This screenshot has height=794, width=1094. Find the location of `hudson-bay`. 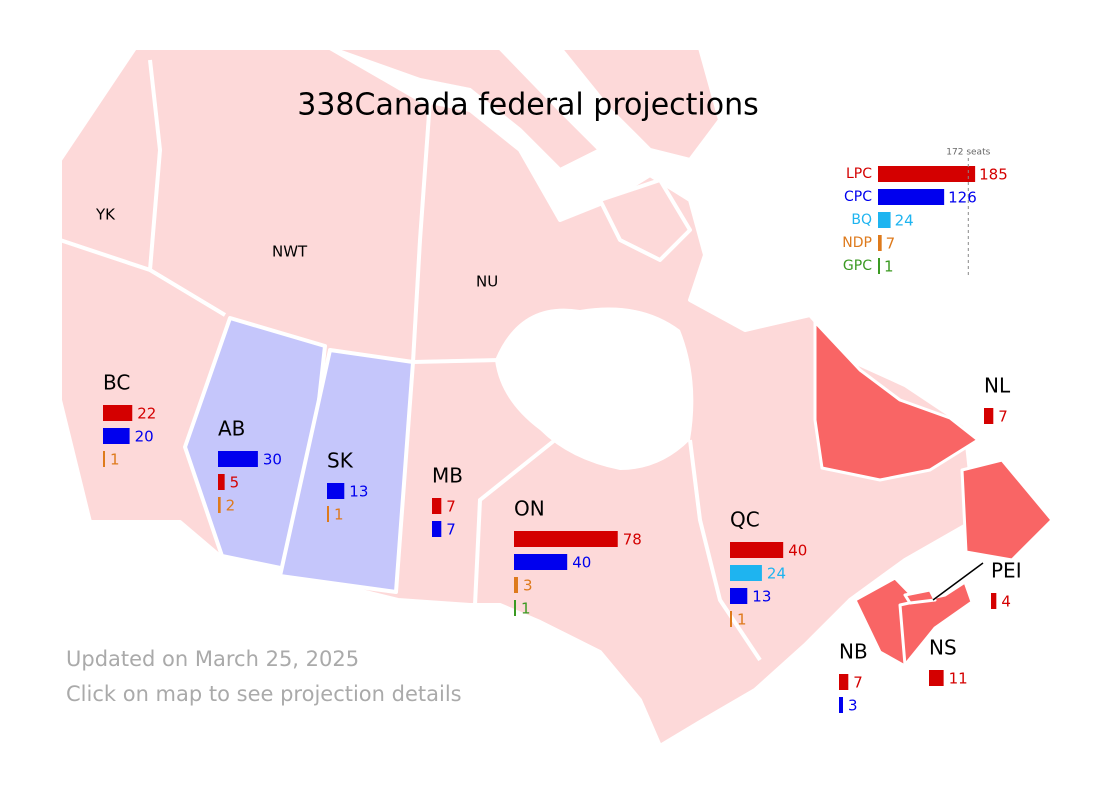

hudson-bay is located at coordinates (594, 388).